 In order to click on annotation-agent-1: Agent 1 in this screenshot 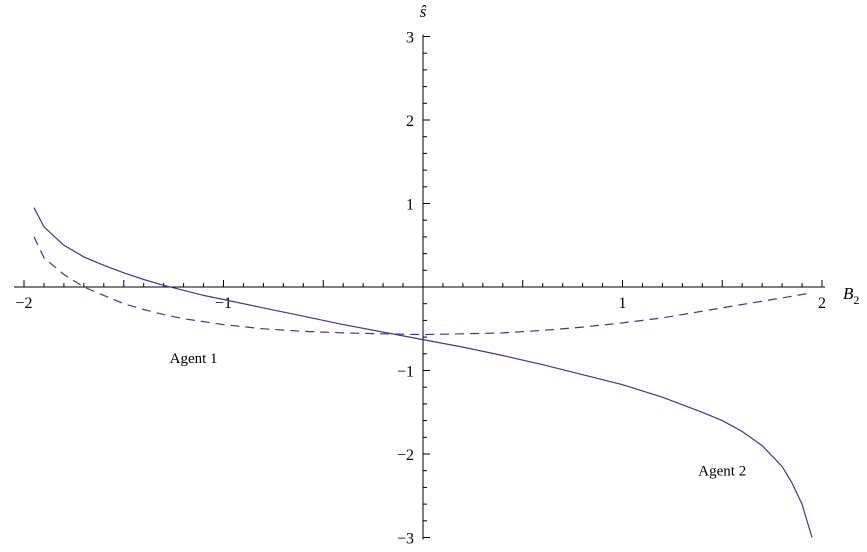, I will do `click(194, 359)`.